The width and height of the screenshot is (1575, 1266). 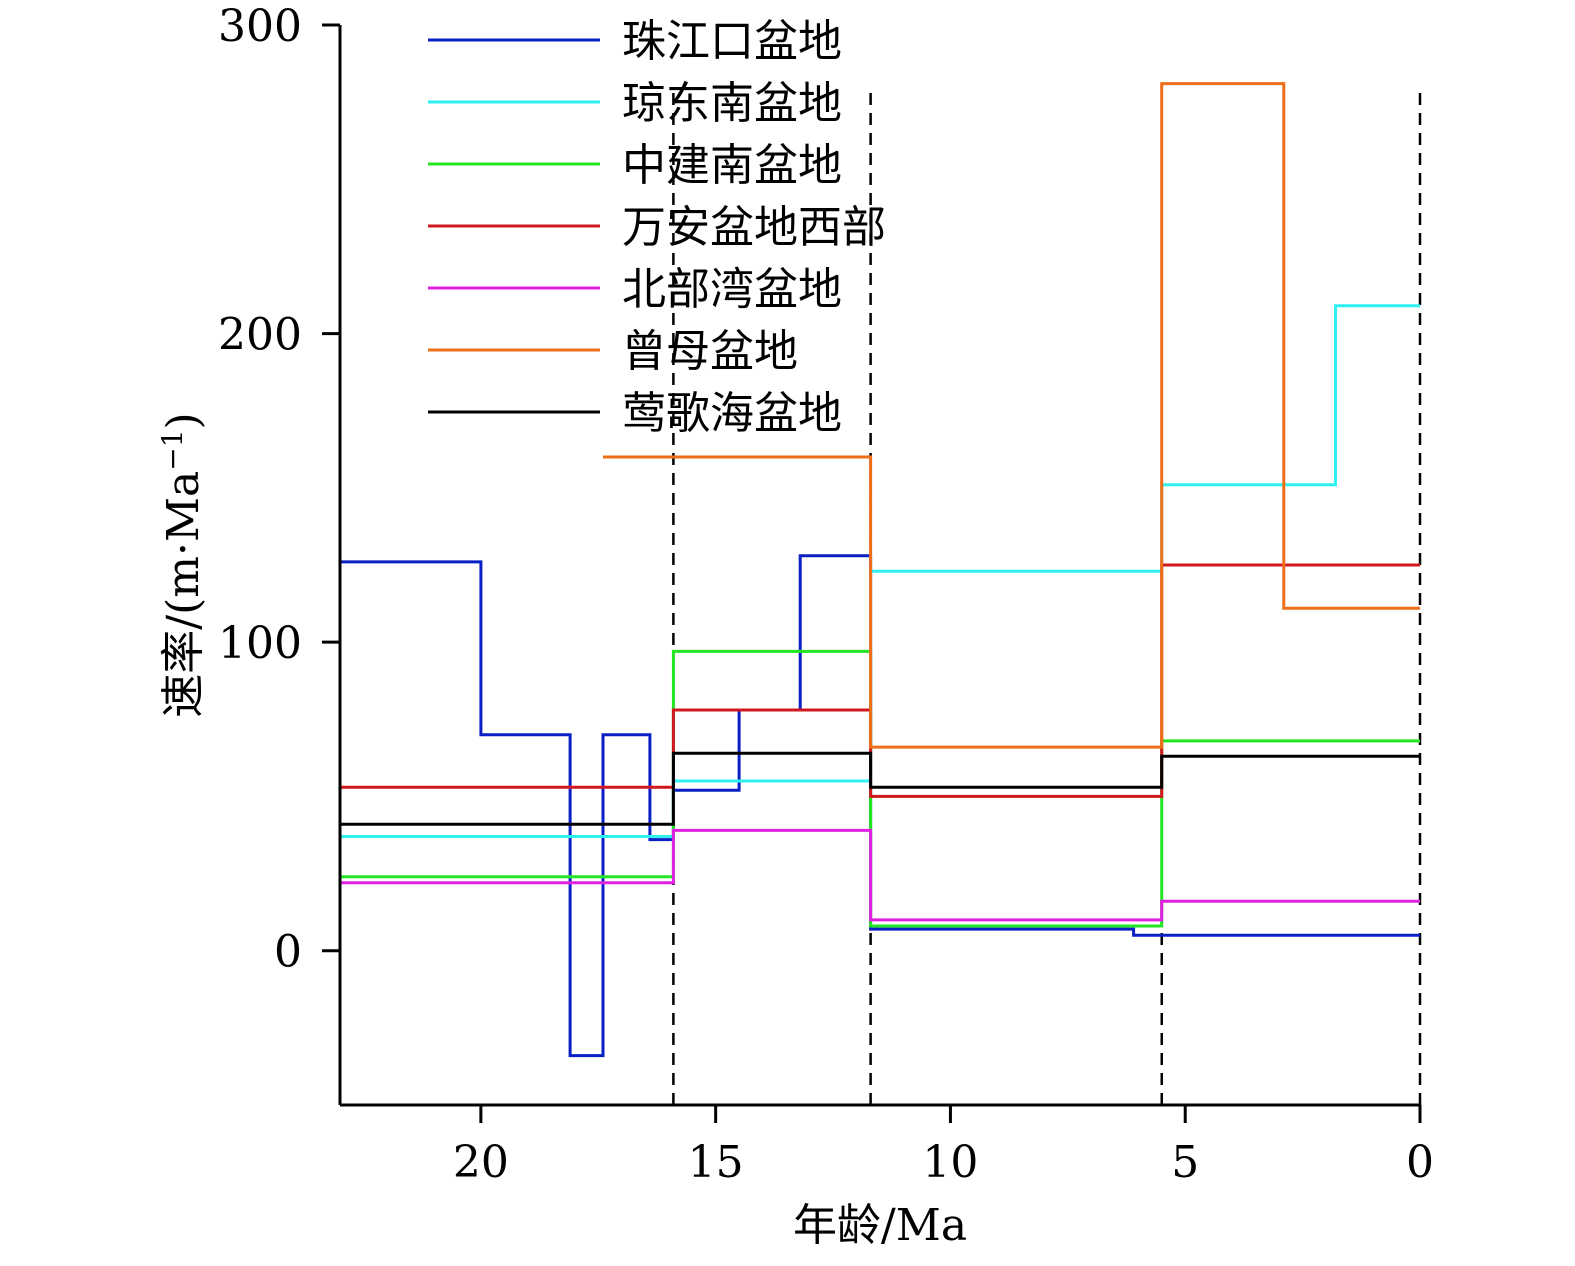 I want to click on x-axis-title: 年龄/Ma, so click(x=880, y=1225).